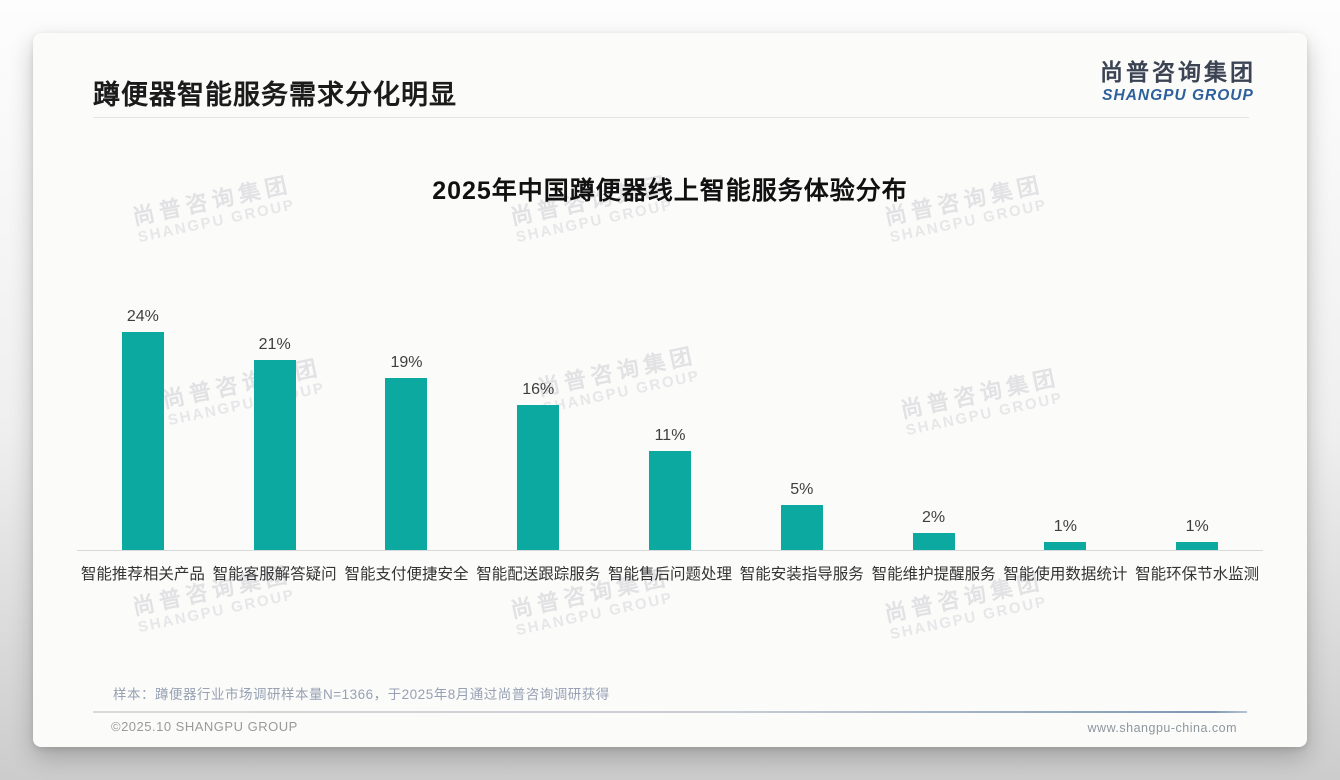 The height and width of the screenshot is (780, 1340). I want to click on bar-group: 11%, so click(670, 416).